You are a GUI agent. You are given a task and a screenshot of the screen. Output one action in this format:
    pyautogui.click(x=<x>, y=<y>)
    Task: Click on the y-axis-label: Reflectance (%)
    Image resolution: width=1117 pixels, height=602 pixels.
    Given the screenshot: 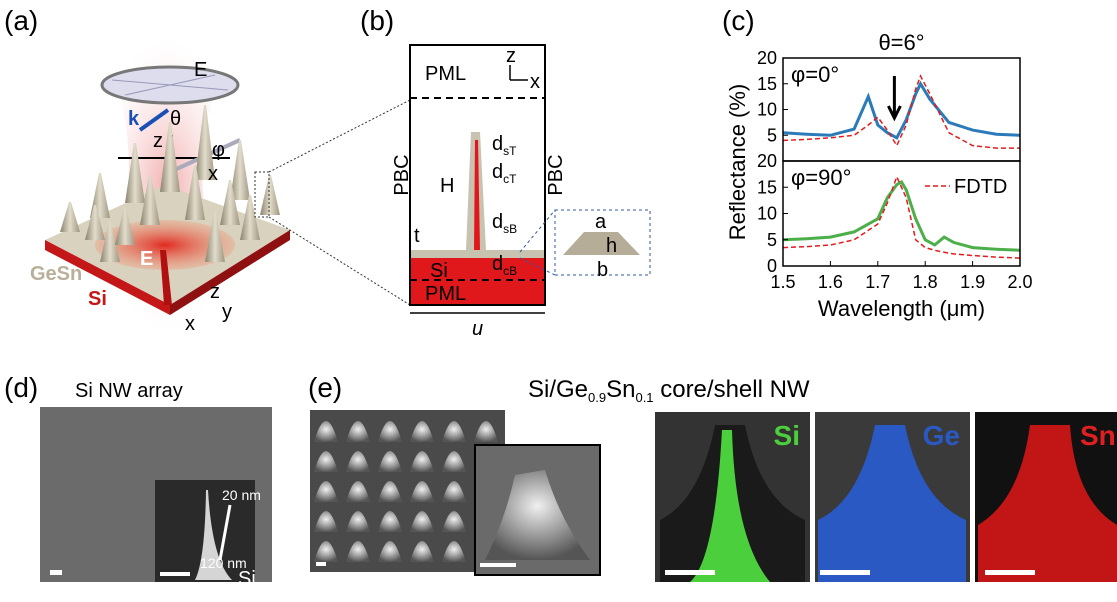 What is the action you would take?
    pyautogui.click(x=737, y=162)
    